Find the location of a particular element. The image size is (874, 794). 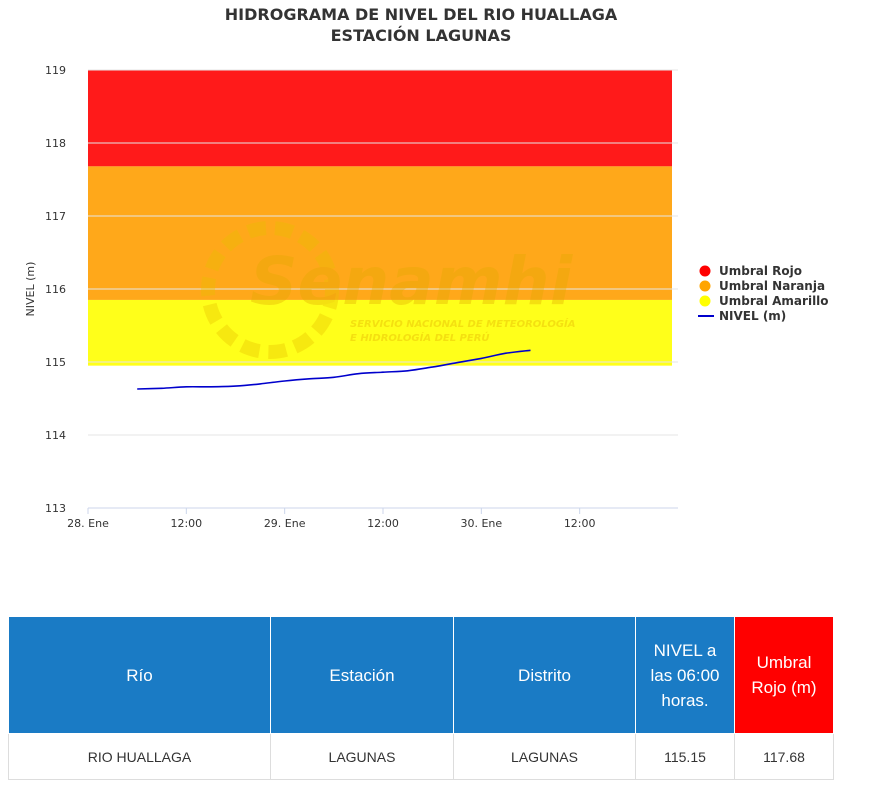

series-layer is located at coordinates (334, 369).